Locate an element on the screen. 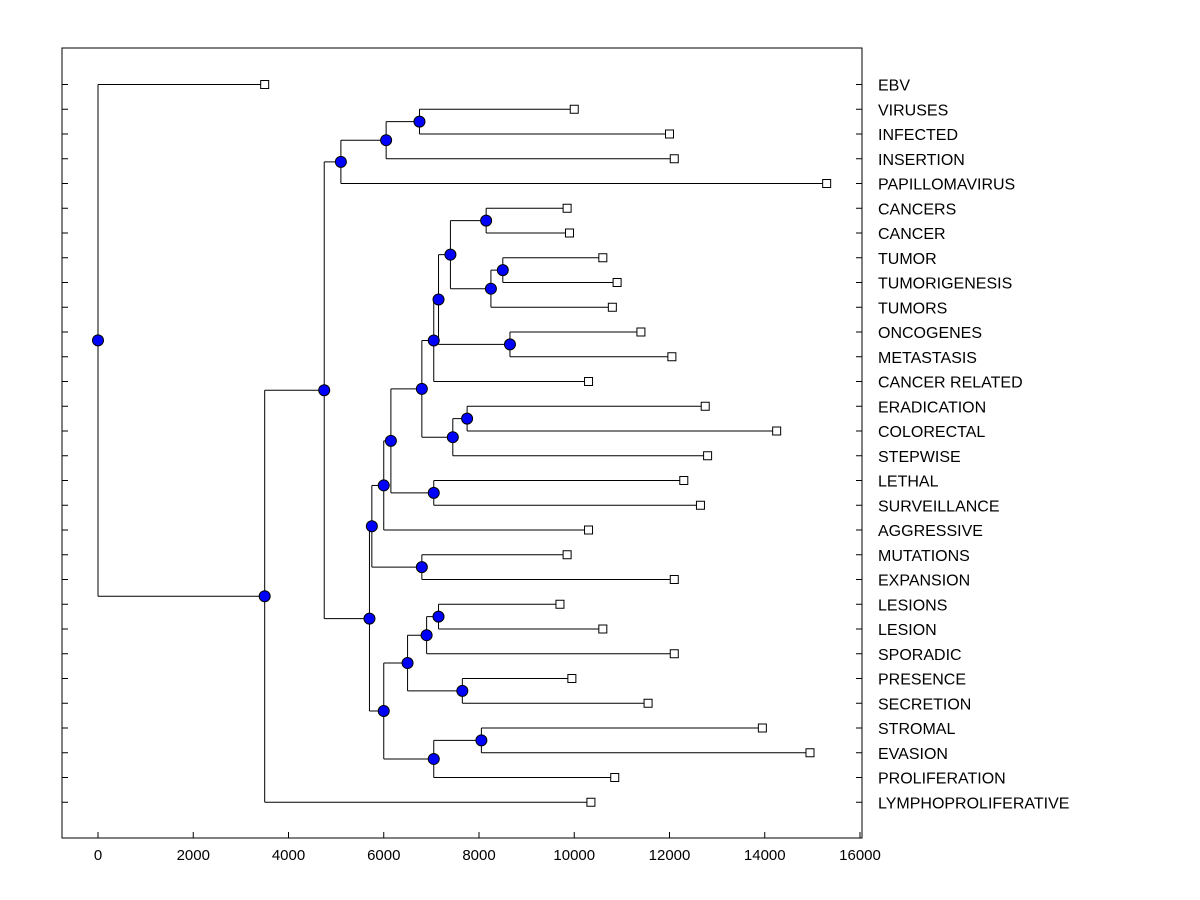  leaf-marker-stepwise is located at coordinates (708, 456).